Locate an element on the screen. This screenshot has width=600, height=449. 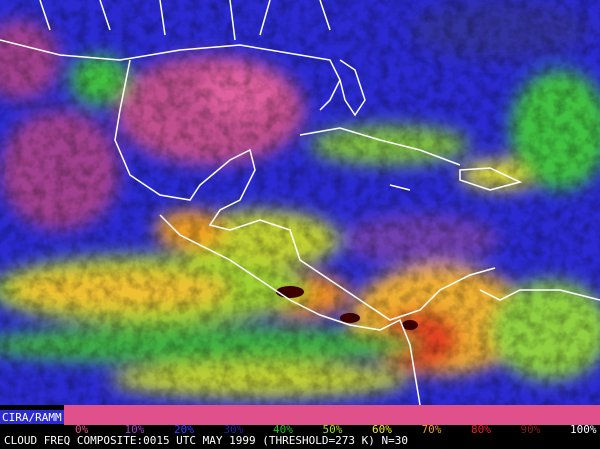
legend-label: 0% is located at coordinates (82, 429).